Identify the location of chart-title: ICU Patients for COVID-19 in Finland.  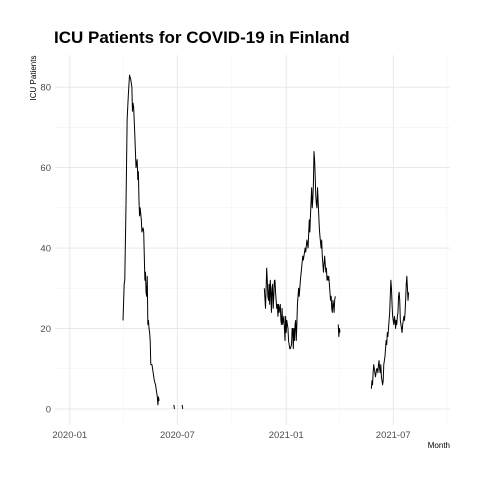
(202, 37).